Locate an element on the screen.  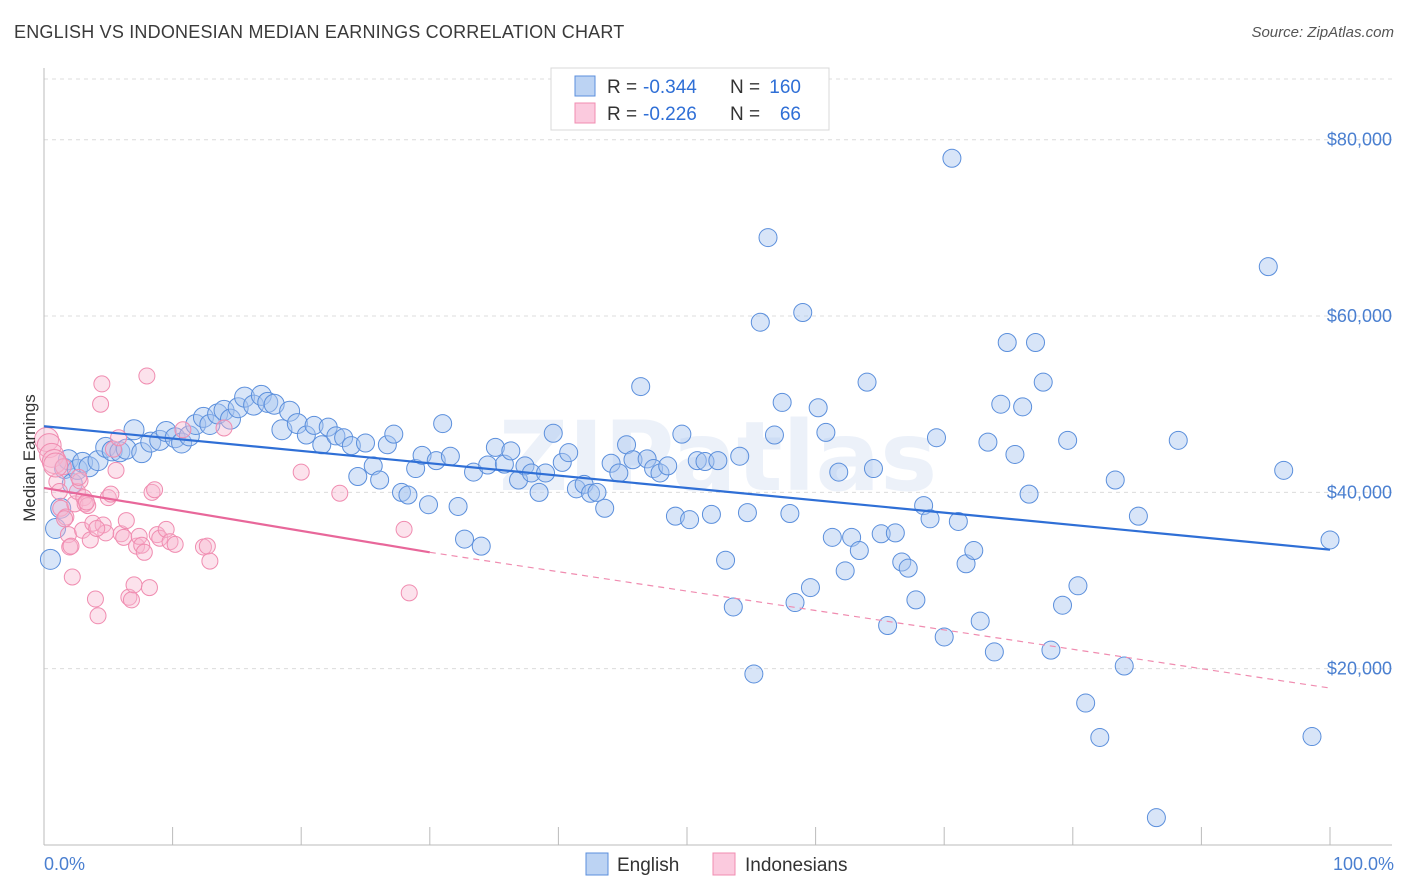
legend-box: R = -0.344 N = 160 R = -0.226 N = 66 is located at coordinates (690, 99).